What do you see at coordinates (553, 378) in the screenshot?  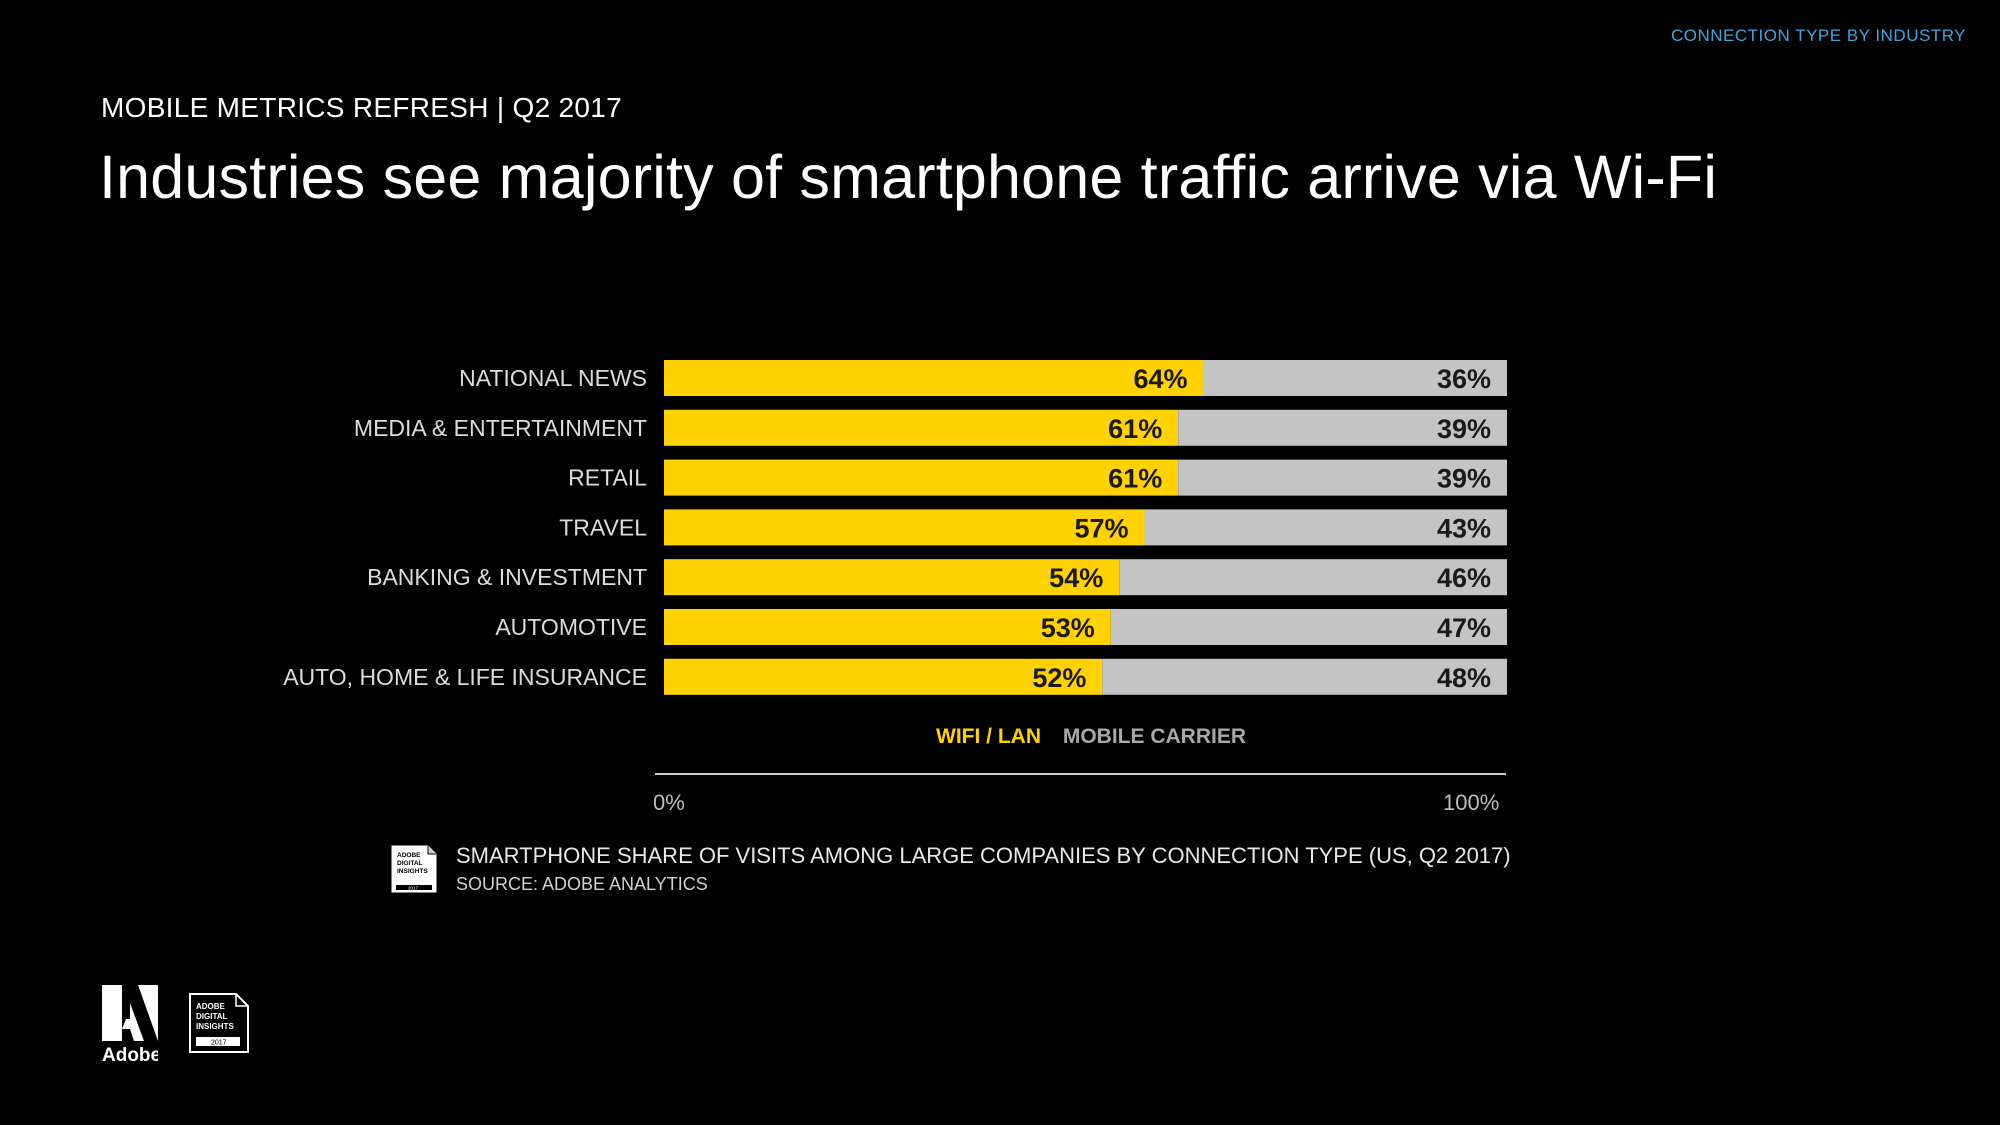 I see `category-label-national-news: NATIONAL NEWS` at bounding box center [553, 378].